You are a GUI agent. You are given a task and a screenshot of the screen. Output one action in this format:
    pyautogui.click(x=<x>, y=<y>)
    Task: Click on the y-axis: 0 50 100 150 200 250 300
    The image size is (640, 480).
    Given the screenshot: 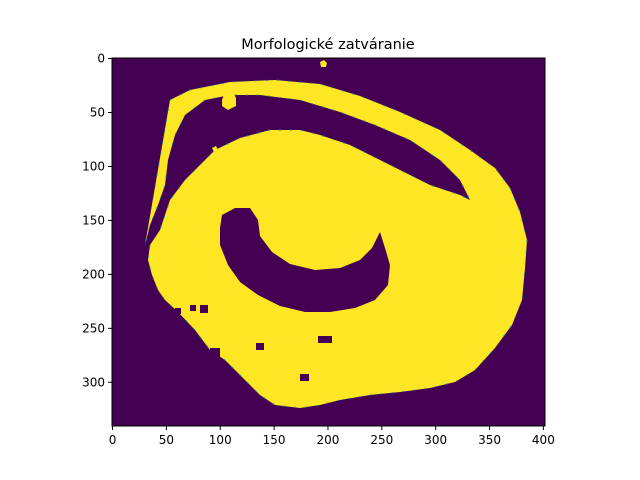 What is the action you would take?
    pyautogui.click(x=97, y=220)
    